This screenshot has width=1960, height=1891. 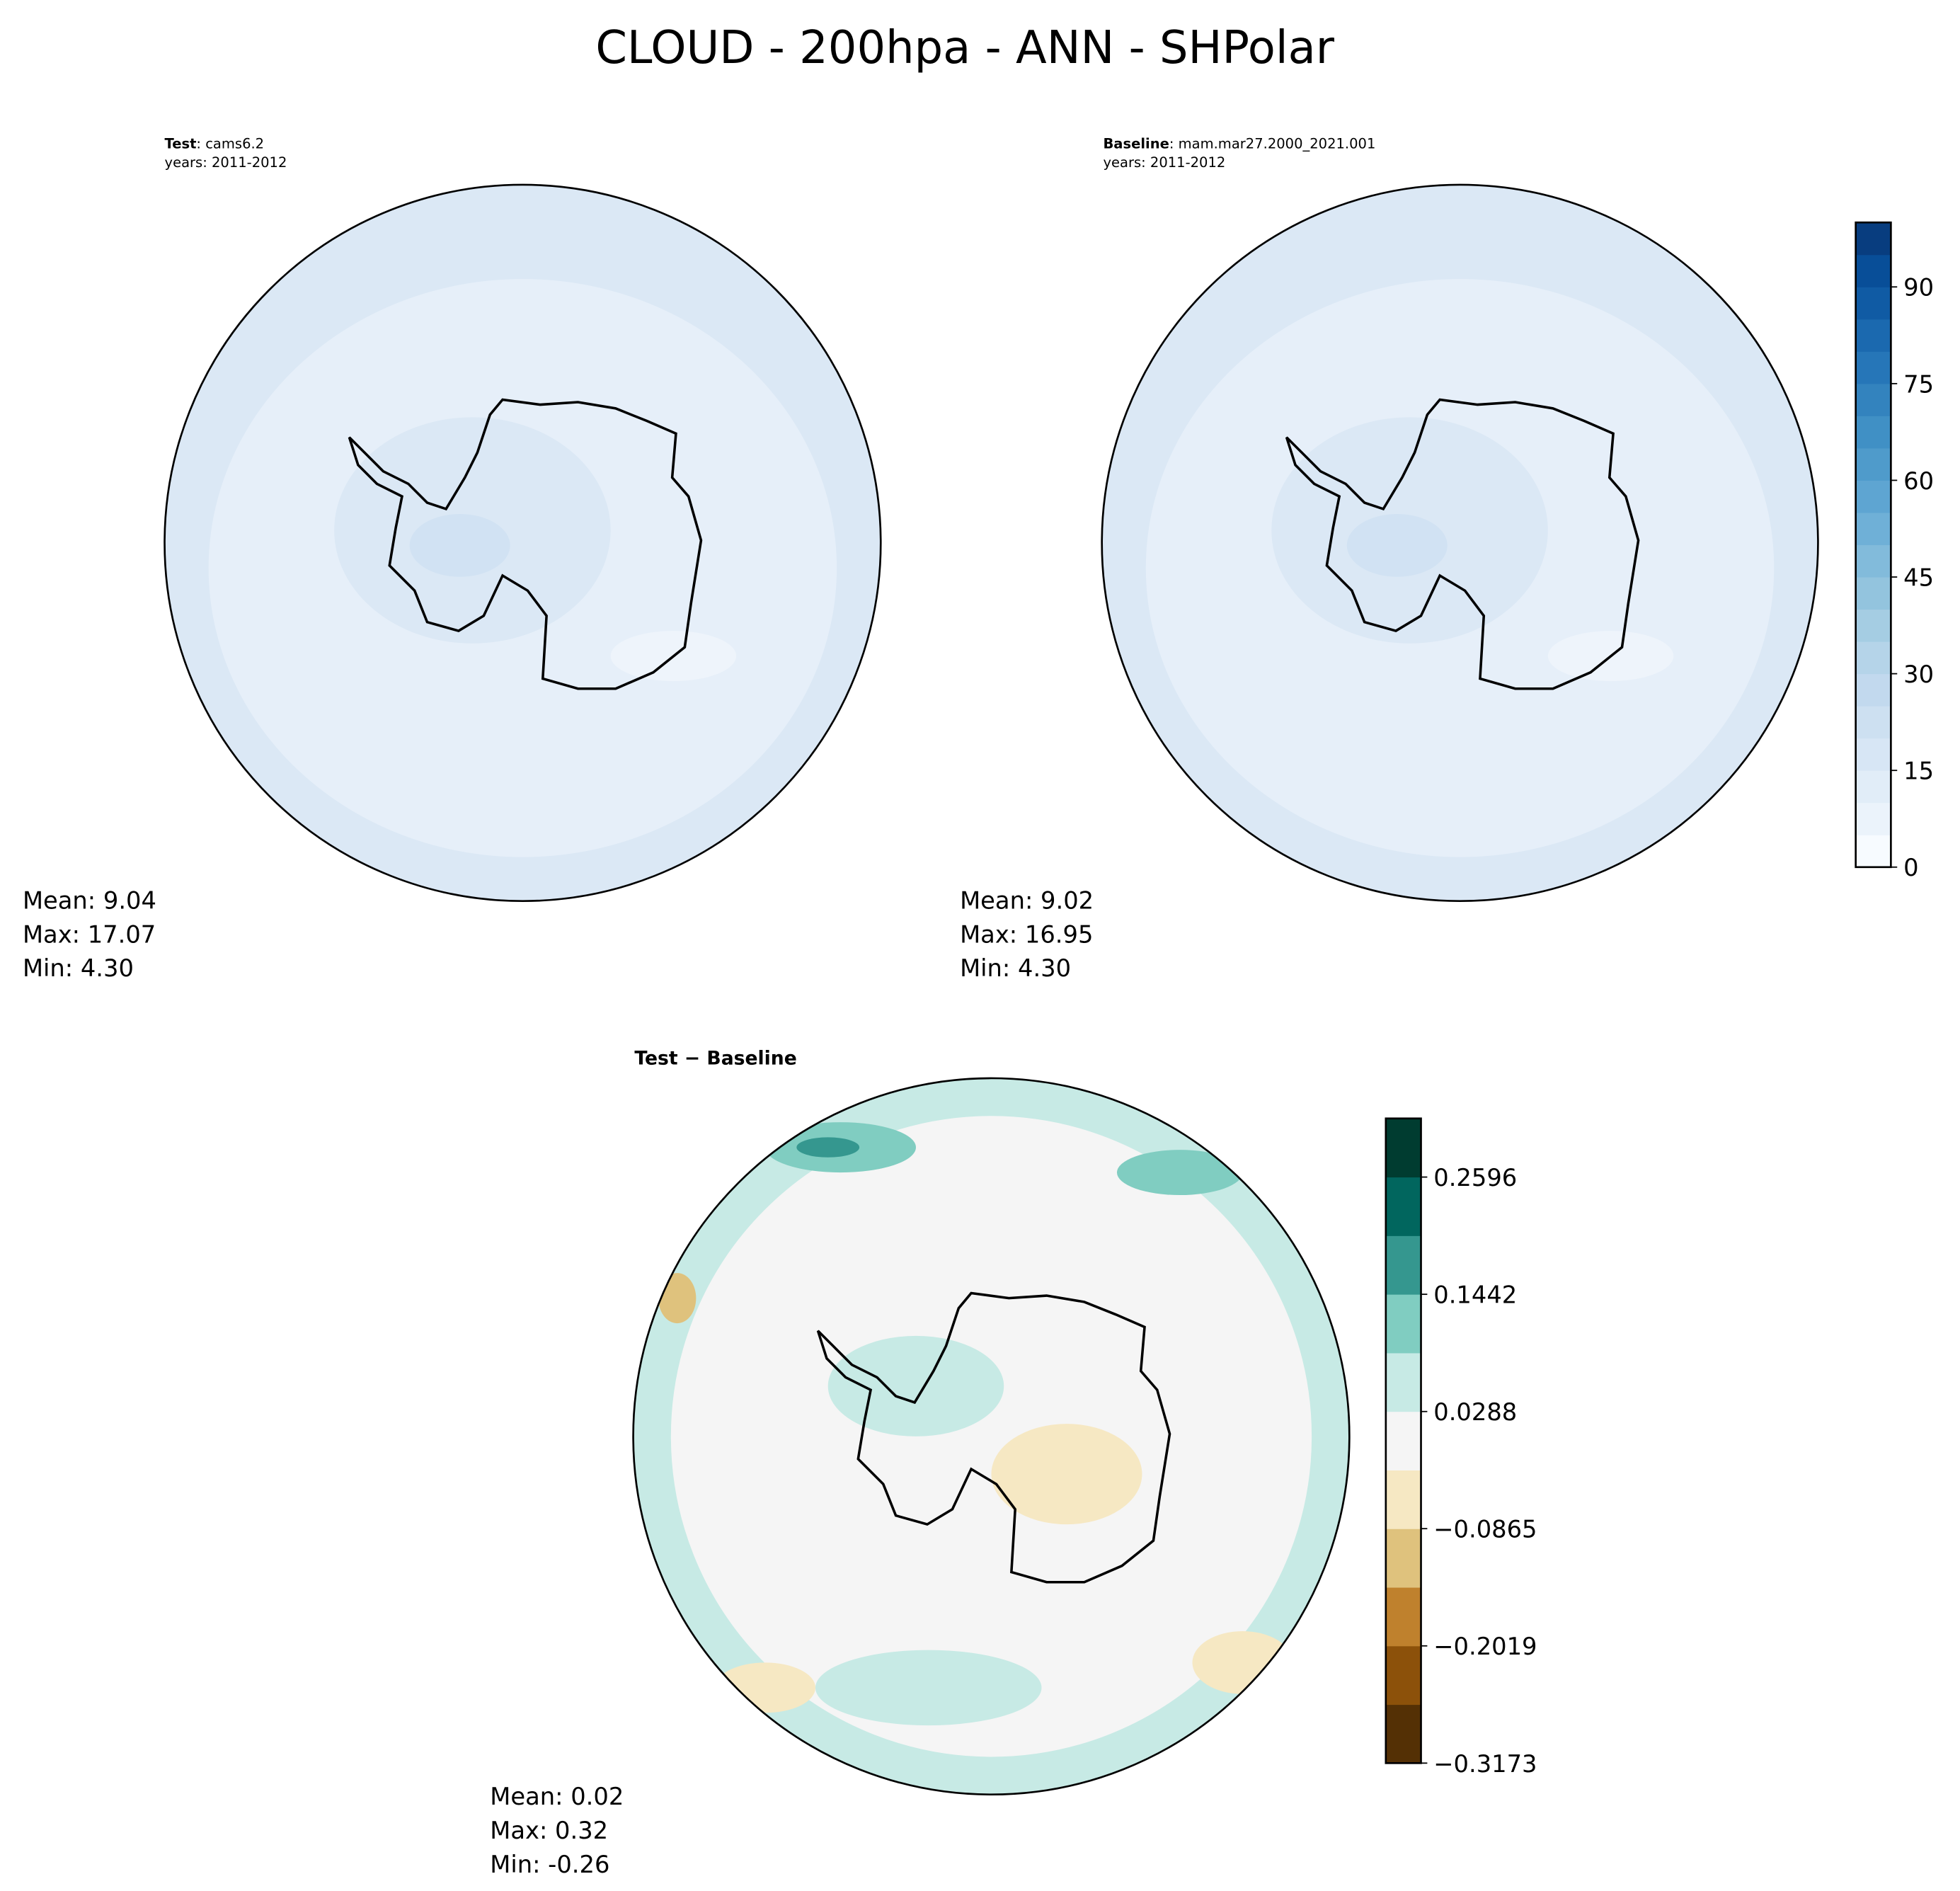 I want to click on colorbar-tick-label: 90, so click(x=1918, y=288).